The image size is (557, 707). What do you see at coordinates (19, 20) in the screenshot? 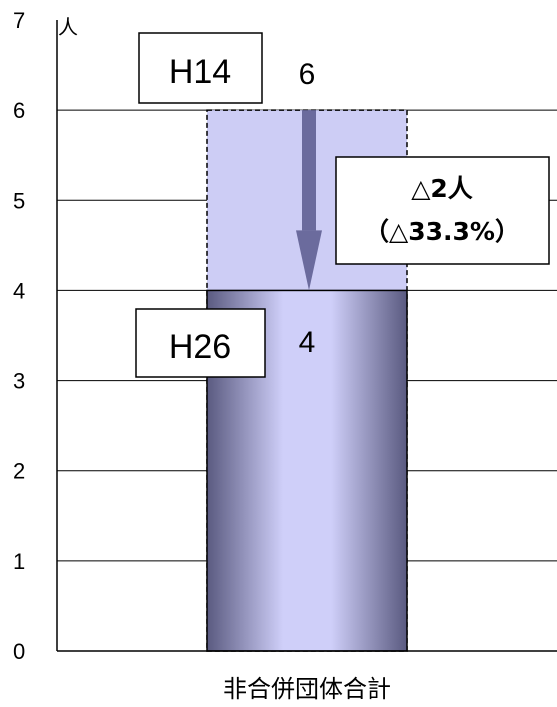
I see `y-tick-label: 7` at bounding box center [19, 20].